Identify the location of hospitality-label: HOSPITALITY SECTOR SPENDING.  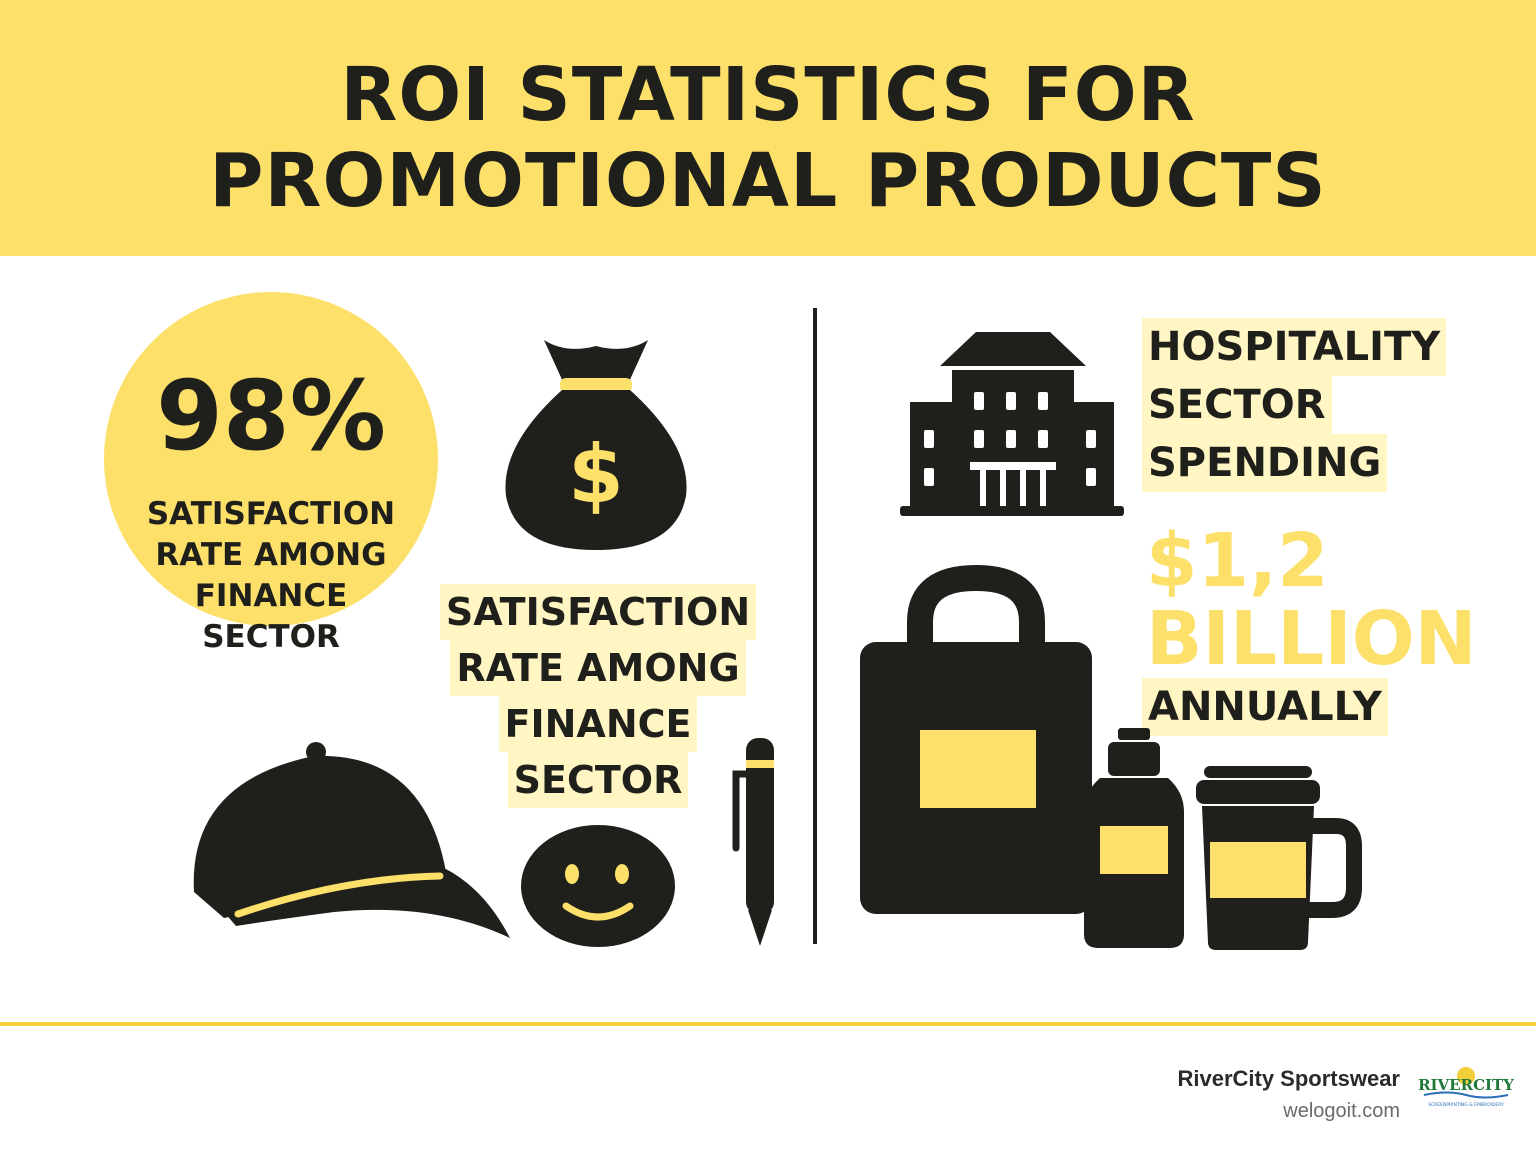
(1294, 405).